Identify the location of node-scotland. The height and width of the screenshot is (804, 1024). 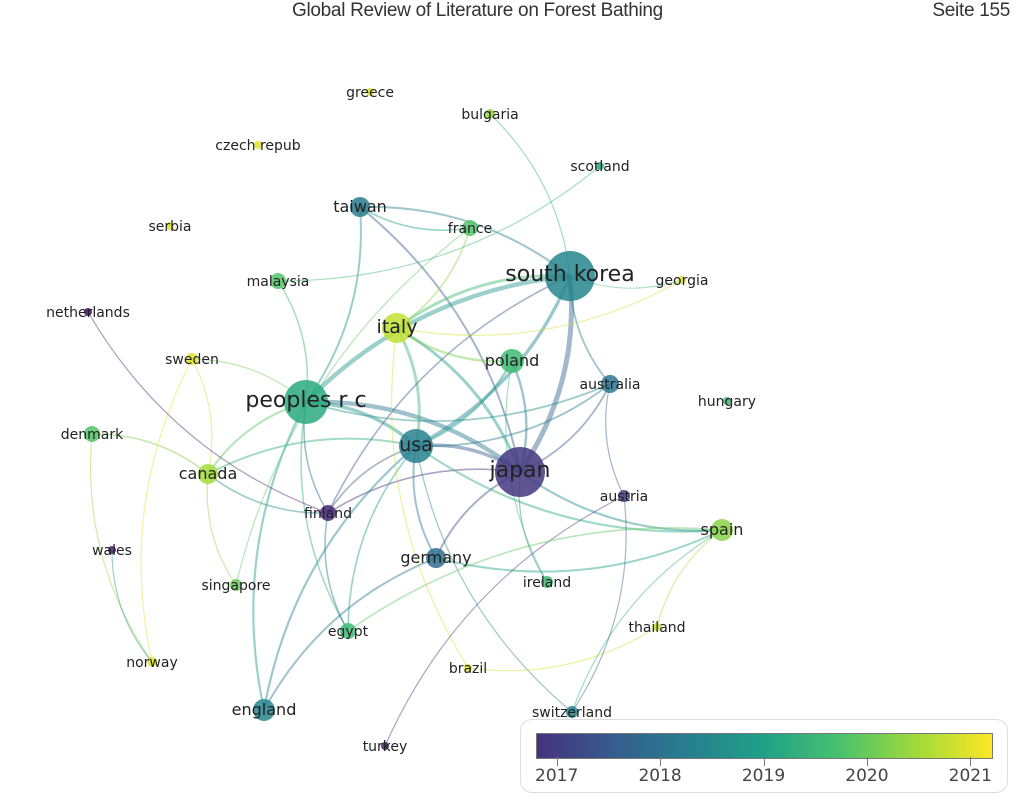
(600, 166).